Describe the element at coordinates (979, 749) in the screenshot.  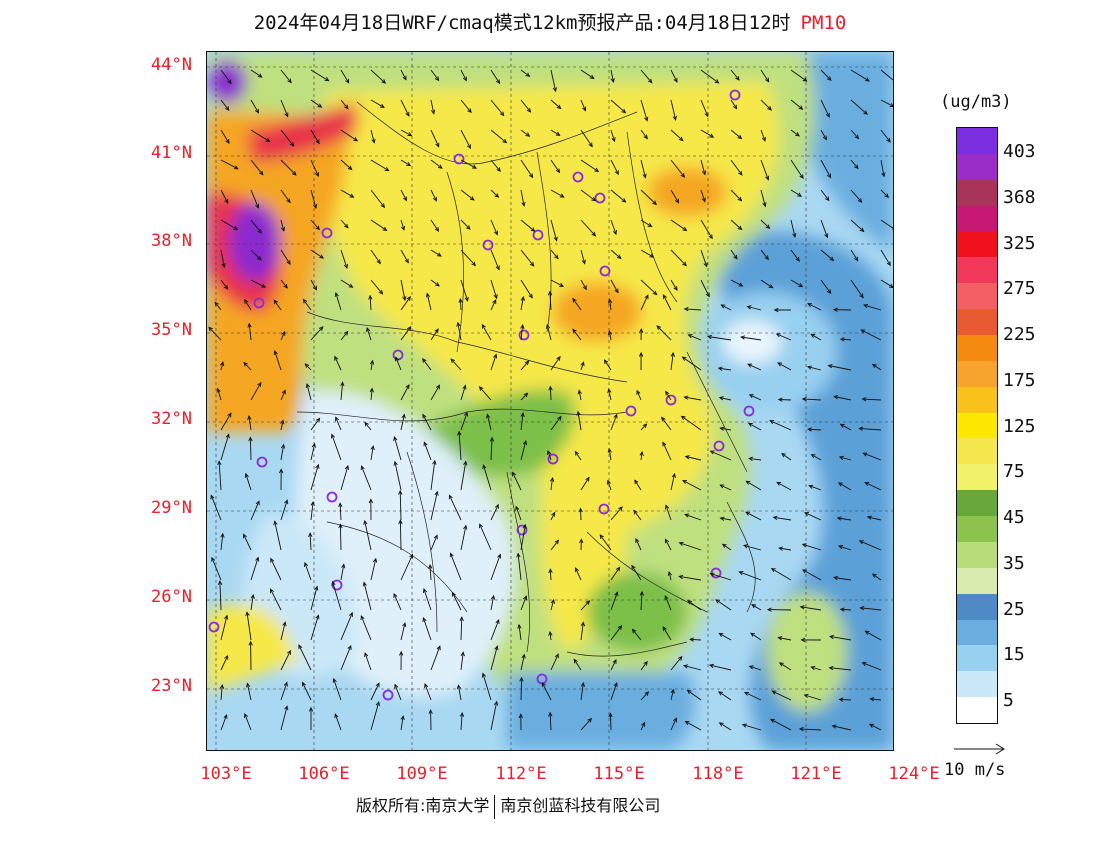
I see `wind-reference-arrow` at that location.